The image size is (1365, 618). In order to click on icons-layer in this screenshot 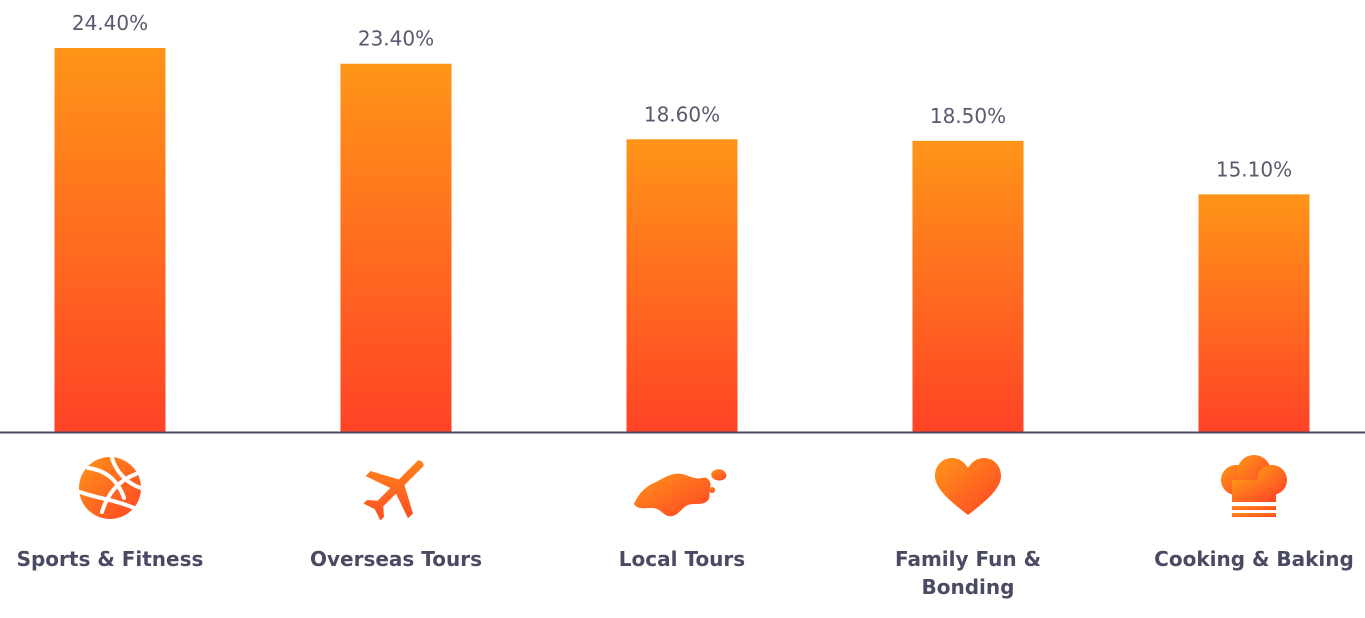, I will do `click(682, 488)`.